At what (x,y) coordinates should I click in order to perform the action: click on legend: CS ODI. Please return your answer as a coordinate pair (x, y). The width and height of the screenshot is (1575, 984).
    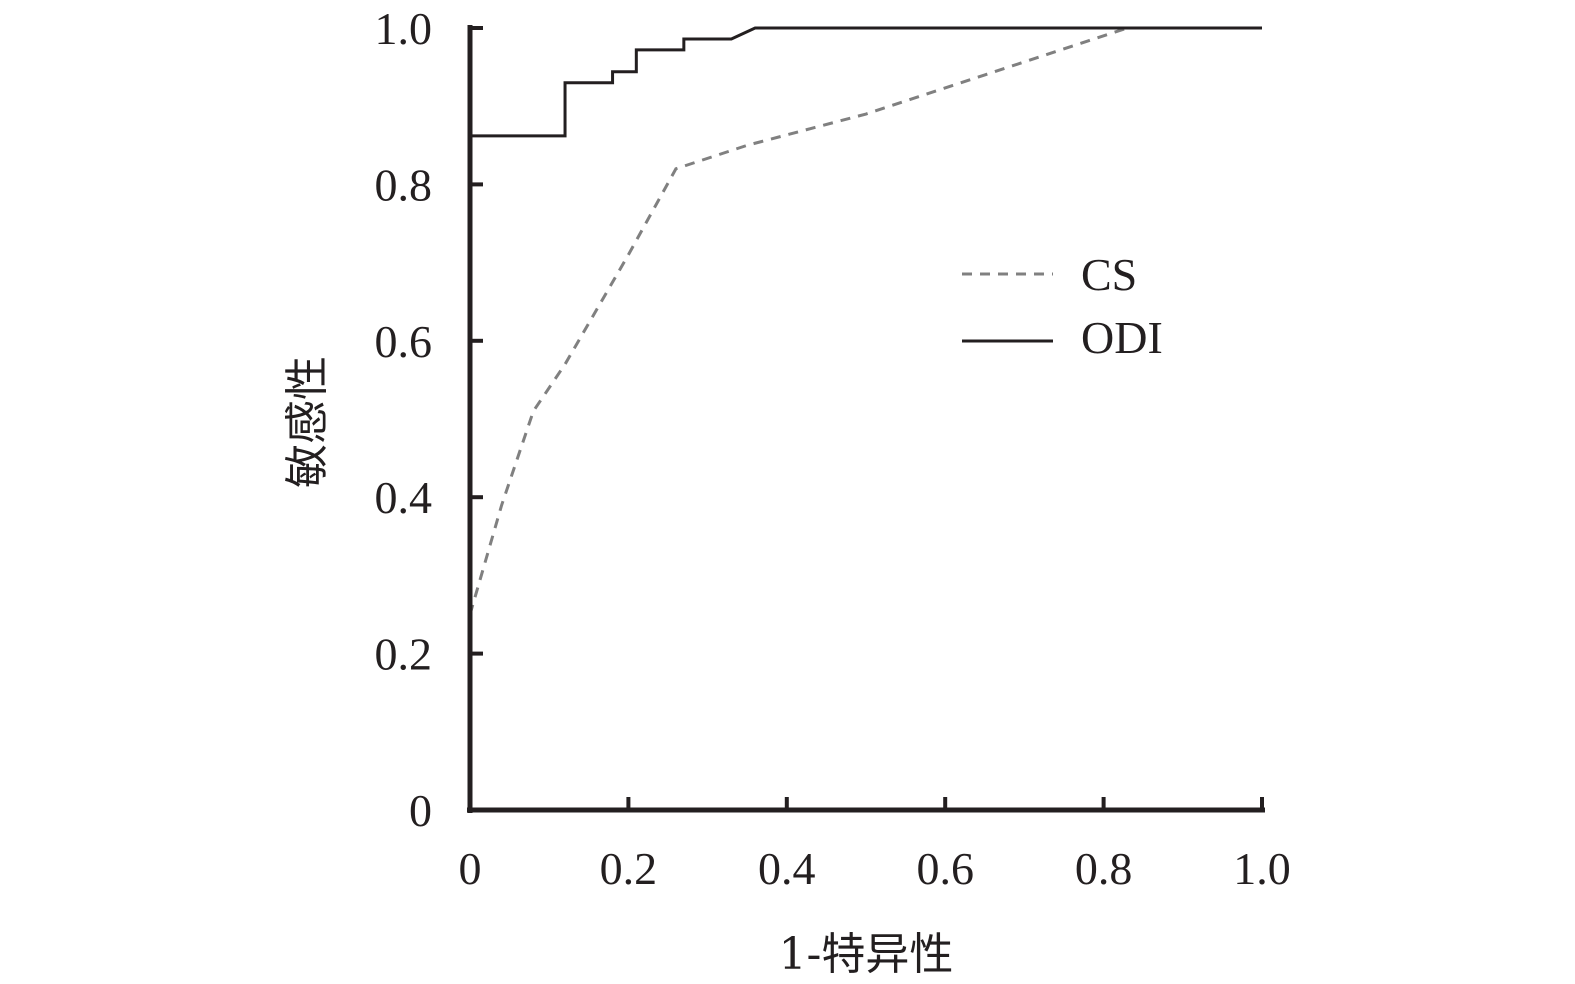
    Looking at the image, I should click on (1062, 306).